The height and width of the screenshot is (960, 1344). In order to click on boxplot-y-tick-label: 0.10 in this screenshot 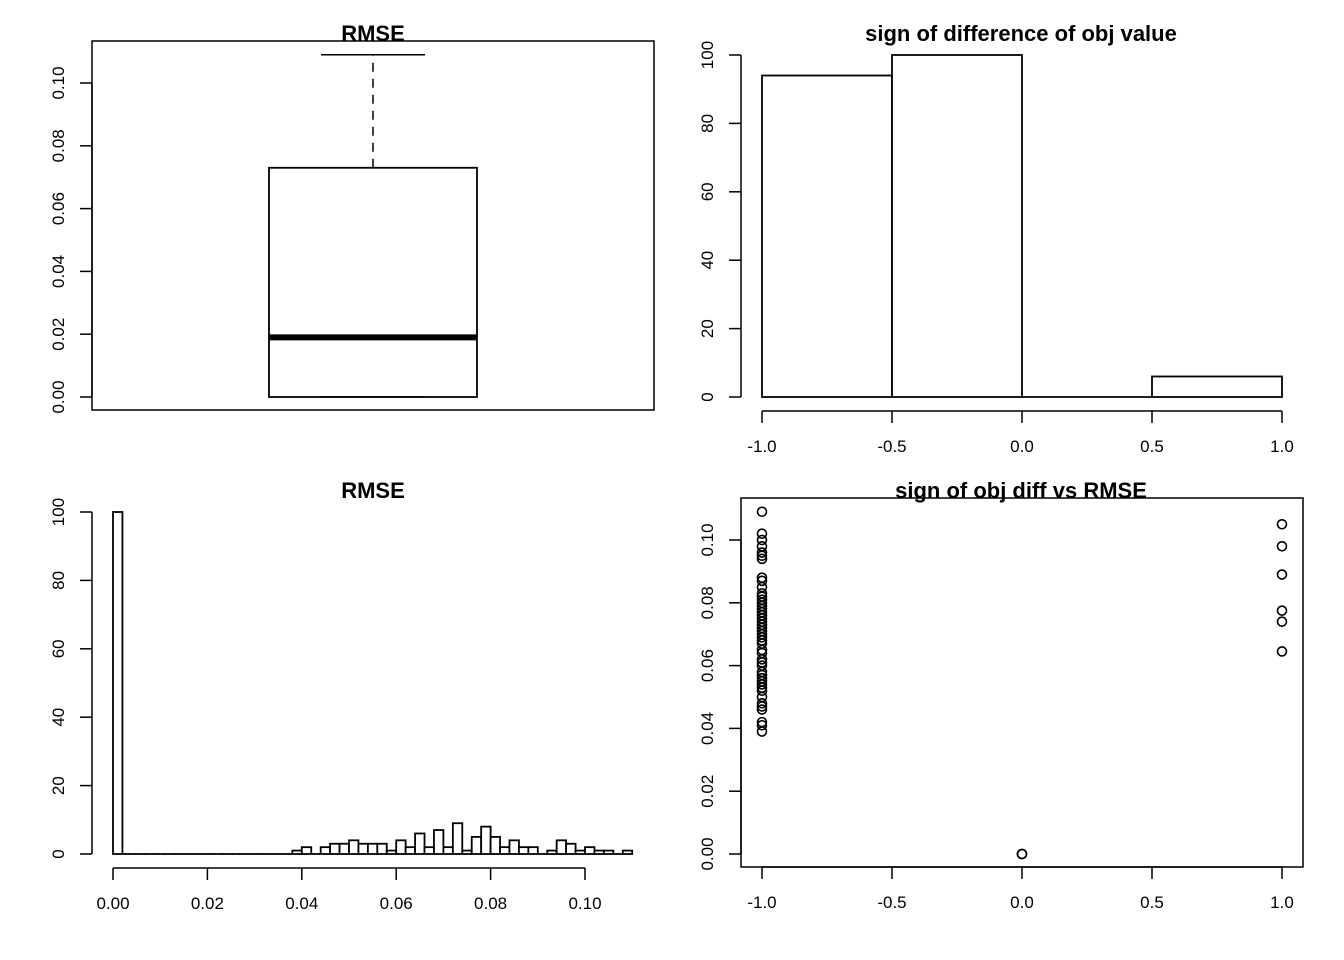, I will do `click(58, 82)`.